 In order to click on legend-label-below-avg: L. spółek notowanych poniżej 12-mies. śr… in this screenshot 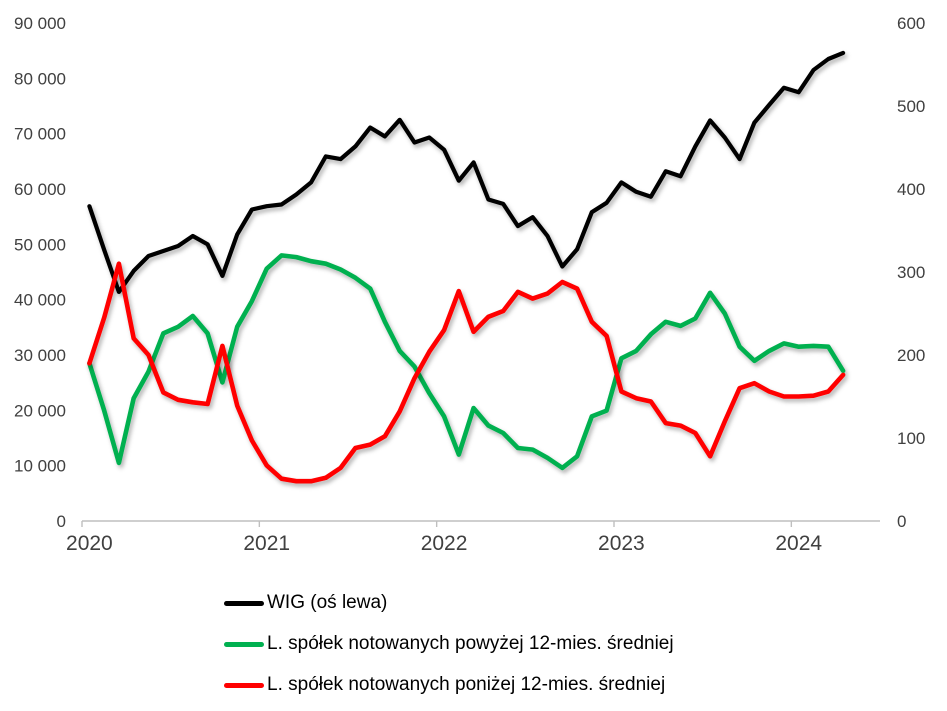, I will do `click(466, 684)`.